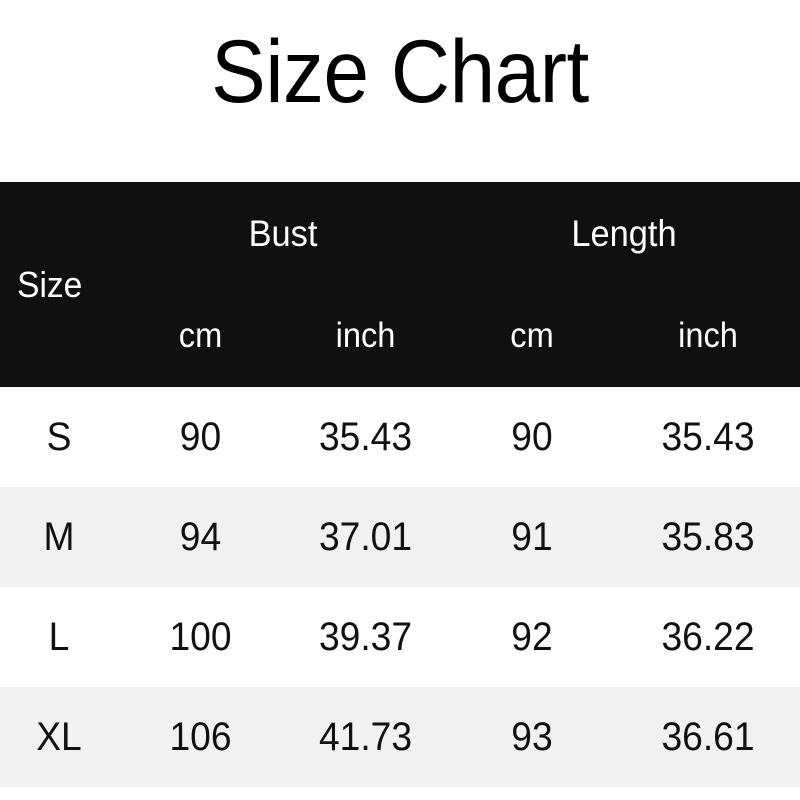 This screenshot has width=800, height=800. I want to click on table-header-row-units: cm inch cm inch, so click(400, 336).